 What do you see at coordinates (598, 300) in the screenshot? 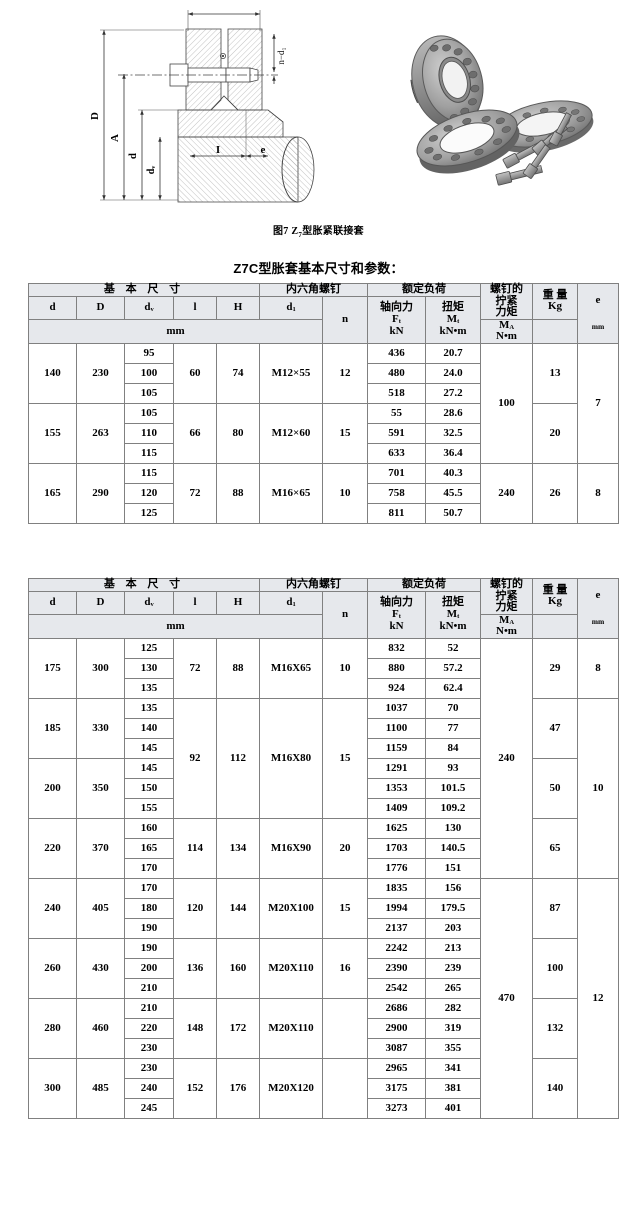
I see `header-e-label: e` at bounding box center [598, 300].